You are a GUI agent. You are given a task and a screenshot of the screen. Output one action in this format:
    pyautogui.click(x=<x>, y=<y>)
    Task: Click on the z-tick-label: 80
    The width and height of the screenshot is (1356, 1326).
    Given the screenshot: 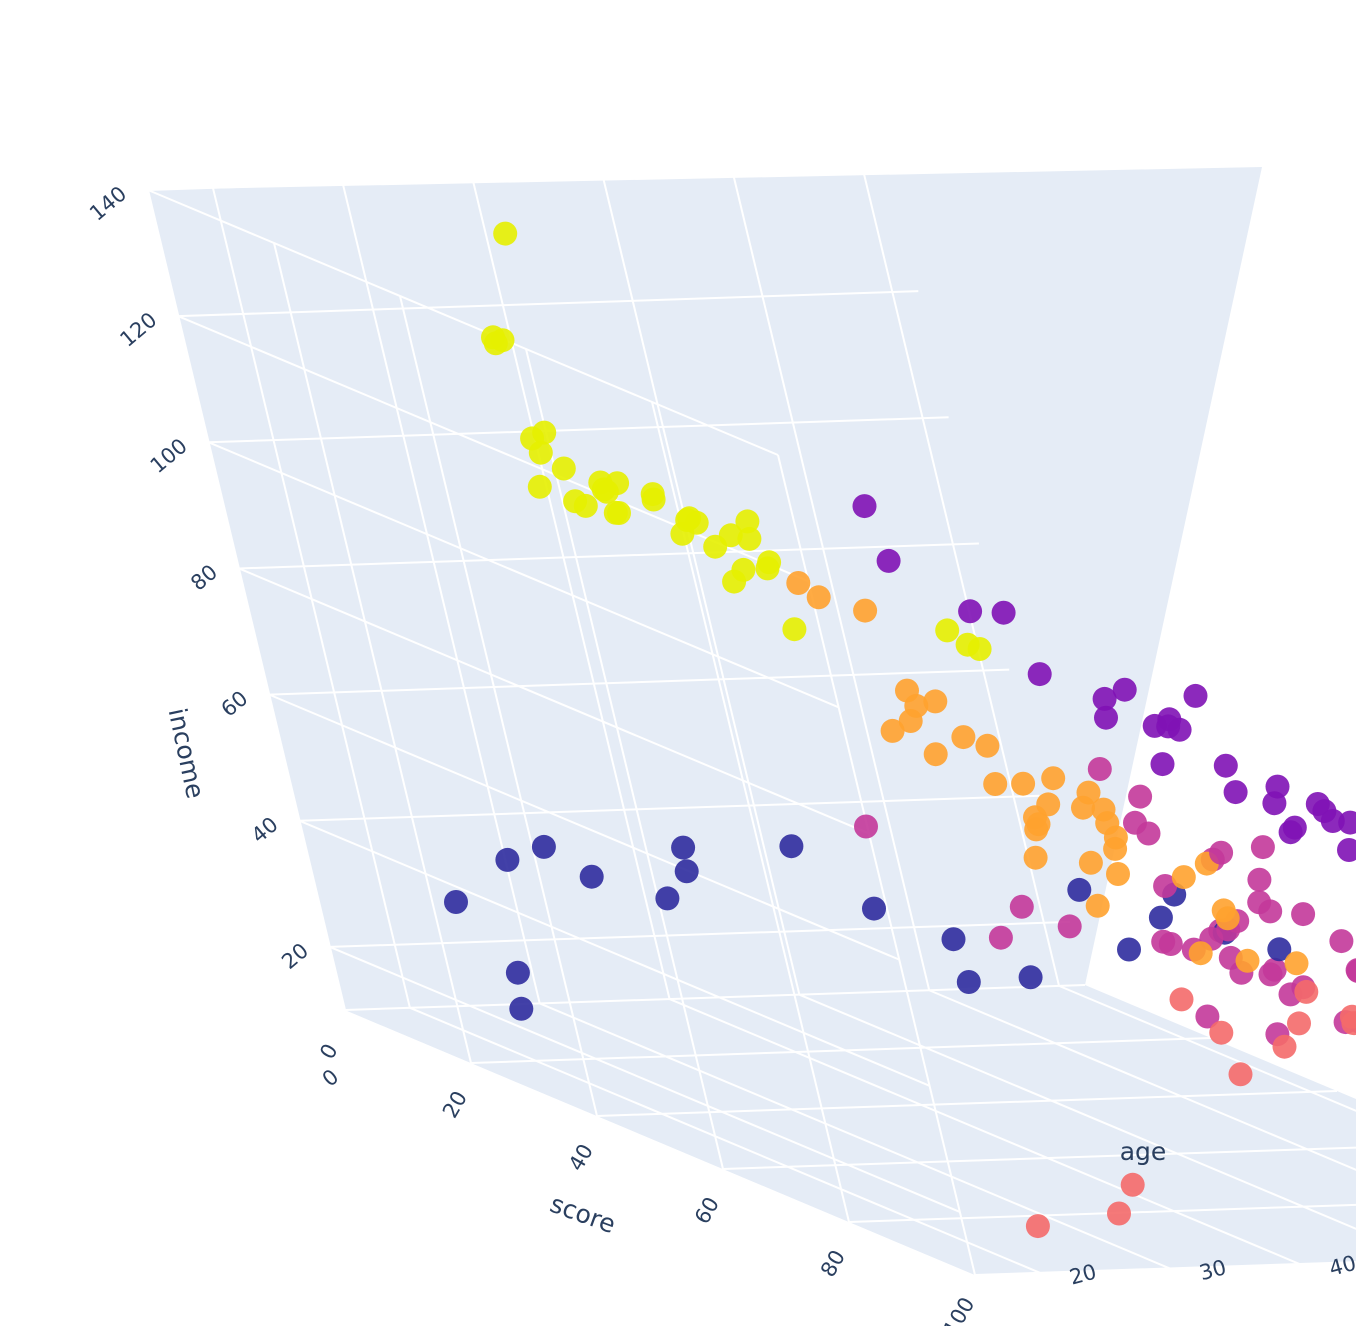 What is the action you would take?
    pyautogui.click(x=204, y=578)
    